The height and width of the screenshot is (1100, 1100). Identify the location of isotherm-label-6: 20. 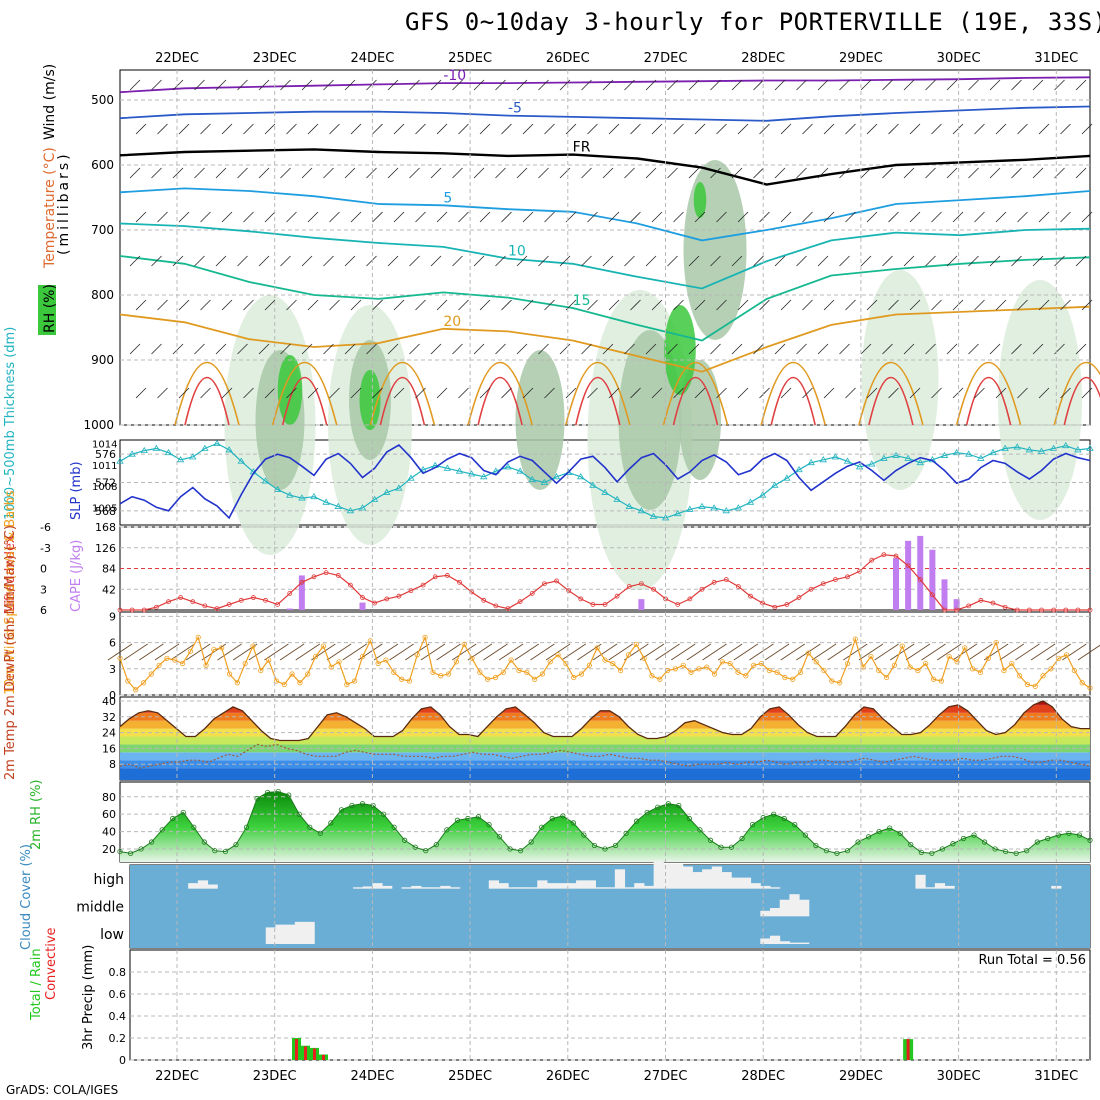
(452, 322).